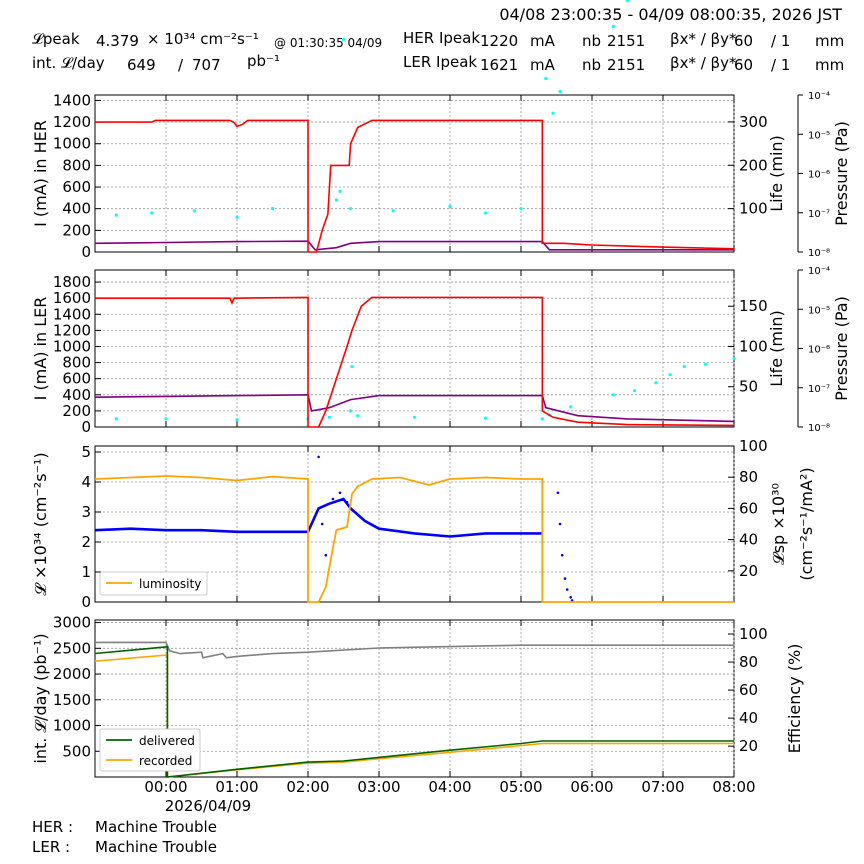 The width and height of the screenshot is (864, 864). I want to click on panel-4-y2tick-label: 100, so click(753, 634).